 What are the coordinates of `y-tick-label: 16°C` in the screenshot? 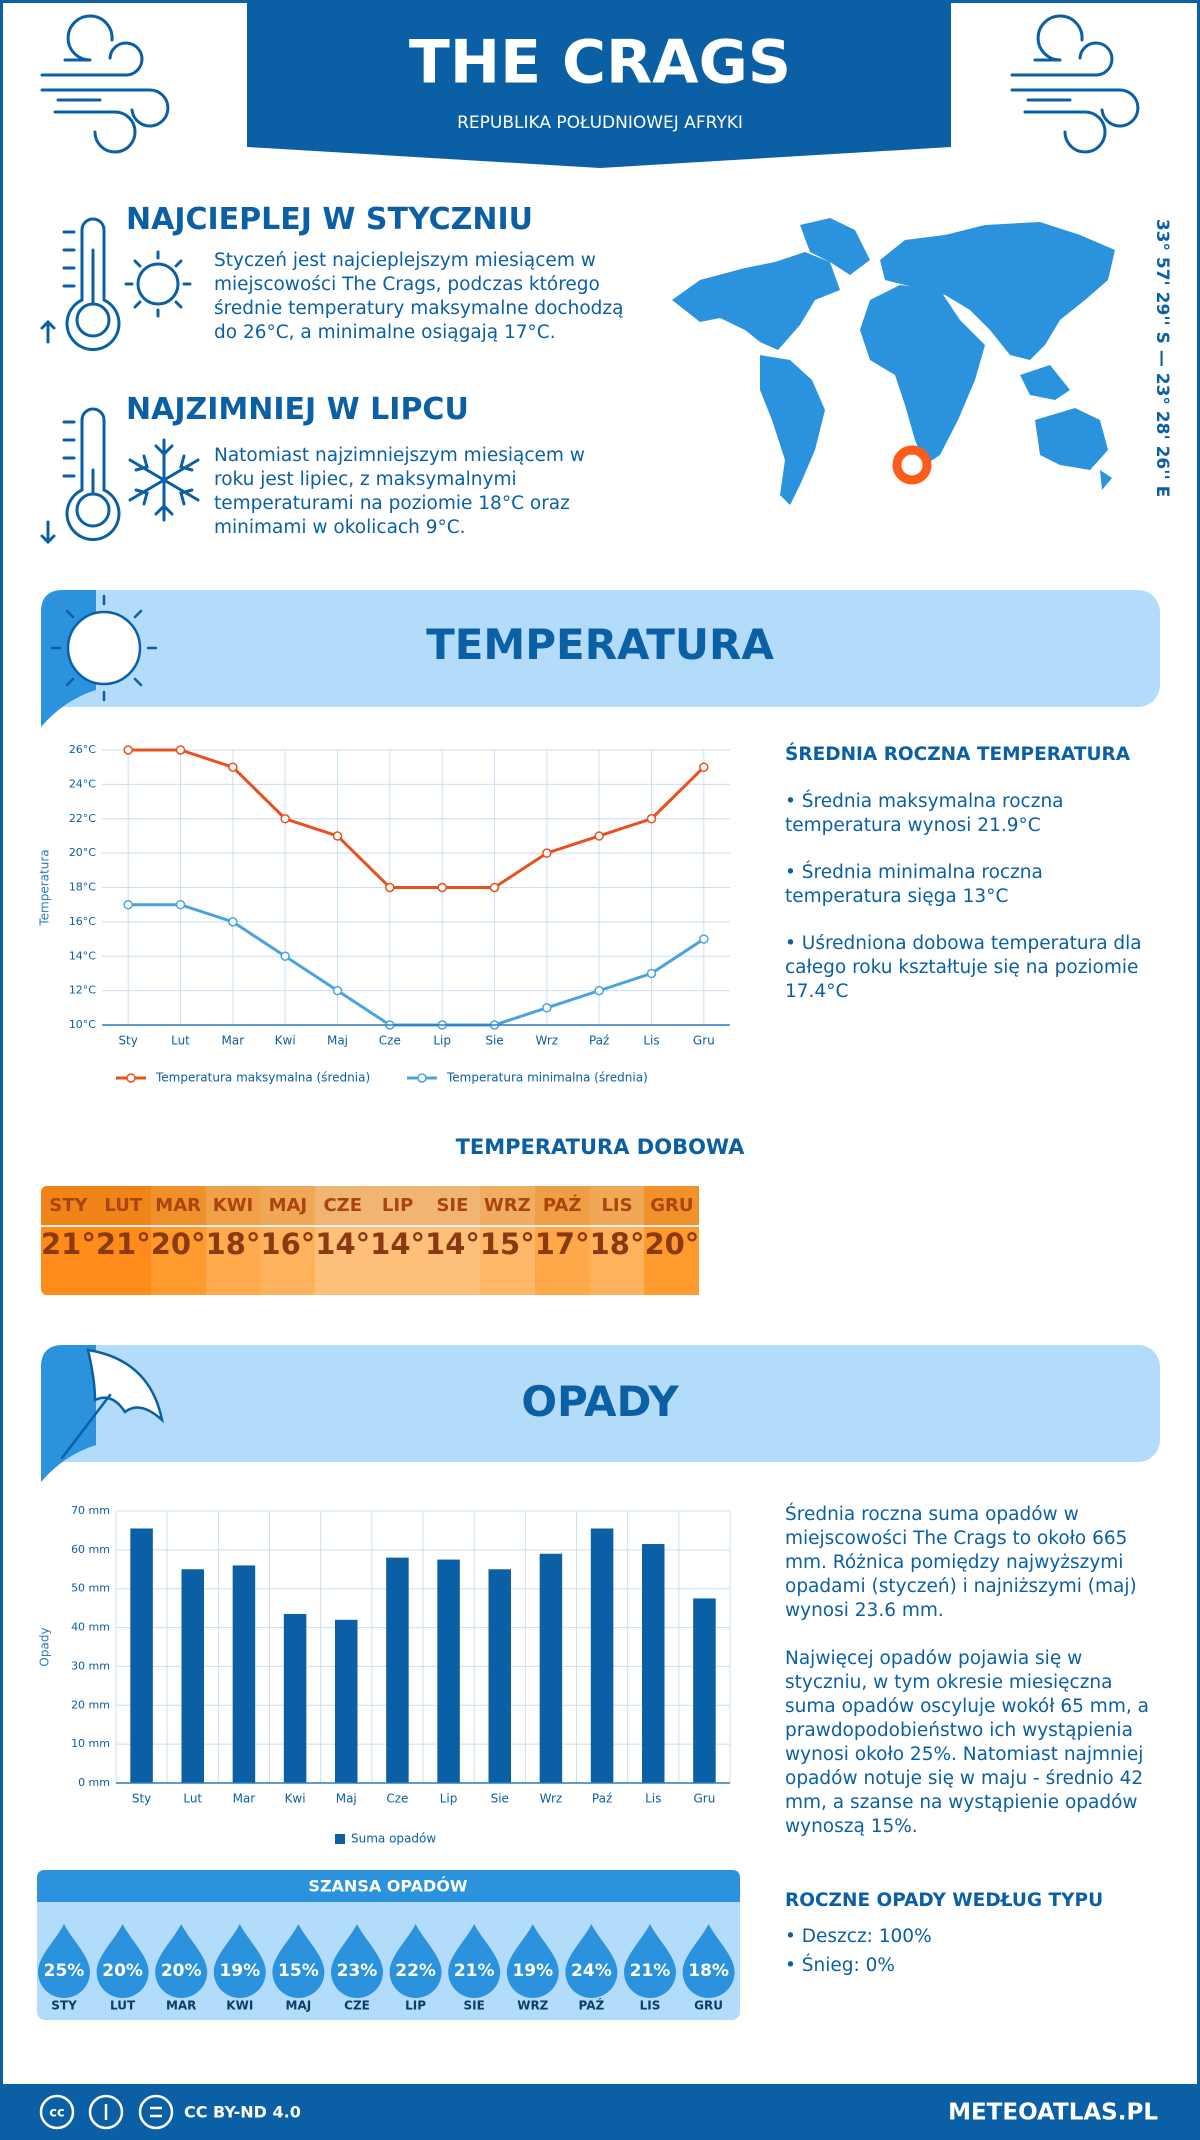 It's located at (82, 921).